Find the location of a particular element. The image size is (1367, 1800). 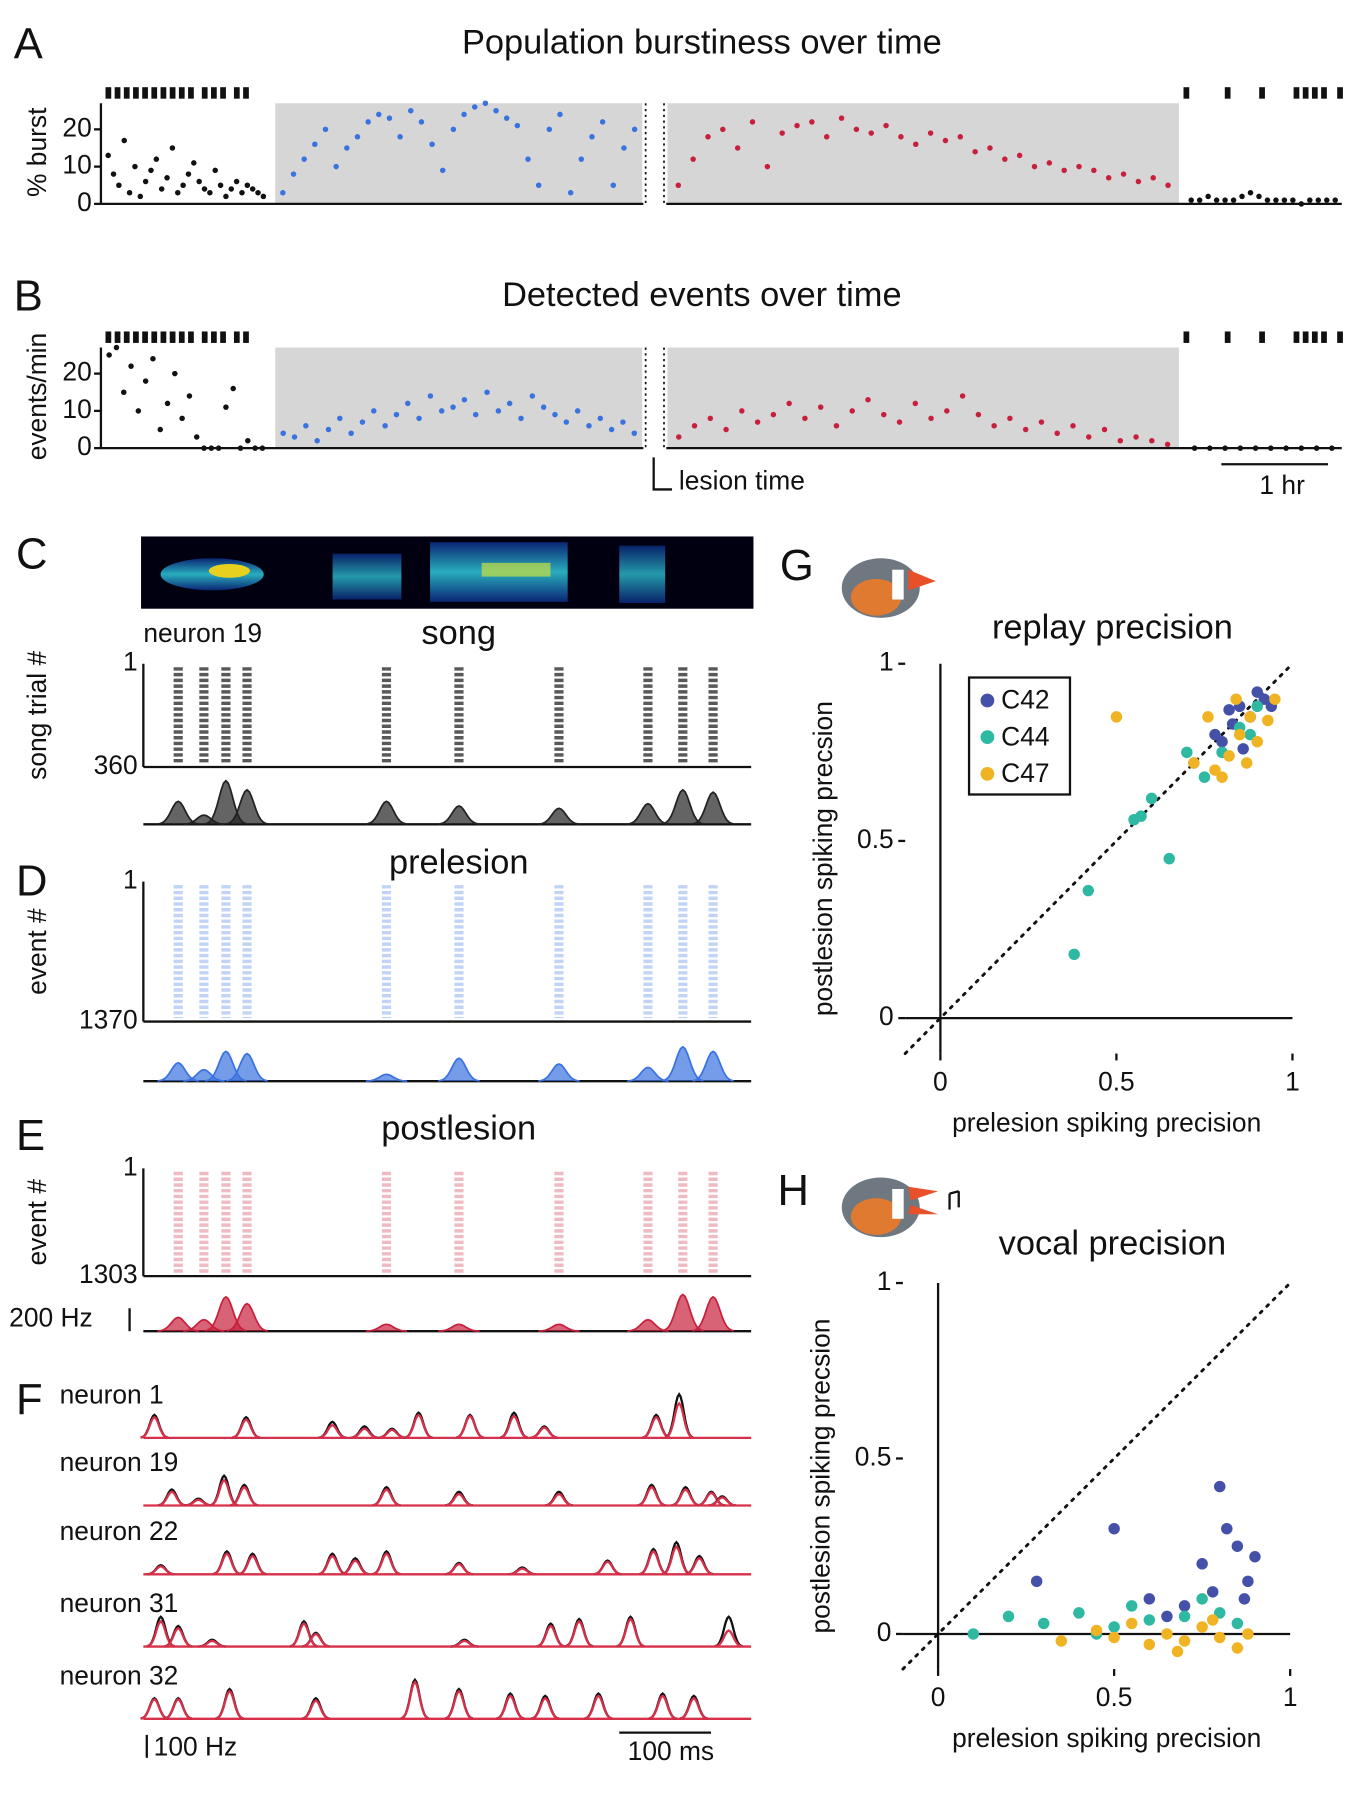

y-axis-label: events/min is located at coordinates (37, 396).